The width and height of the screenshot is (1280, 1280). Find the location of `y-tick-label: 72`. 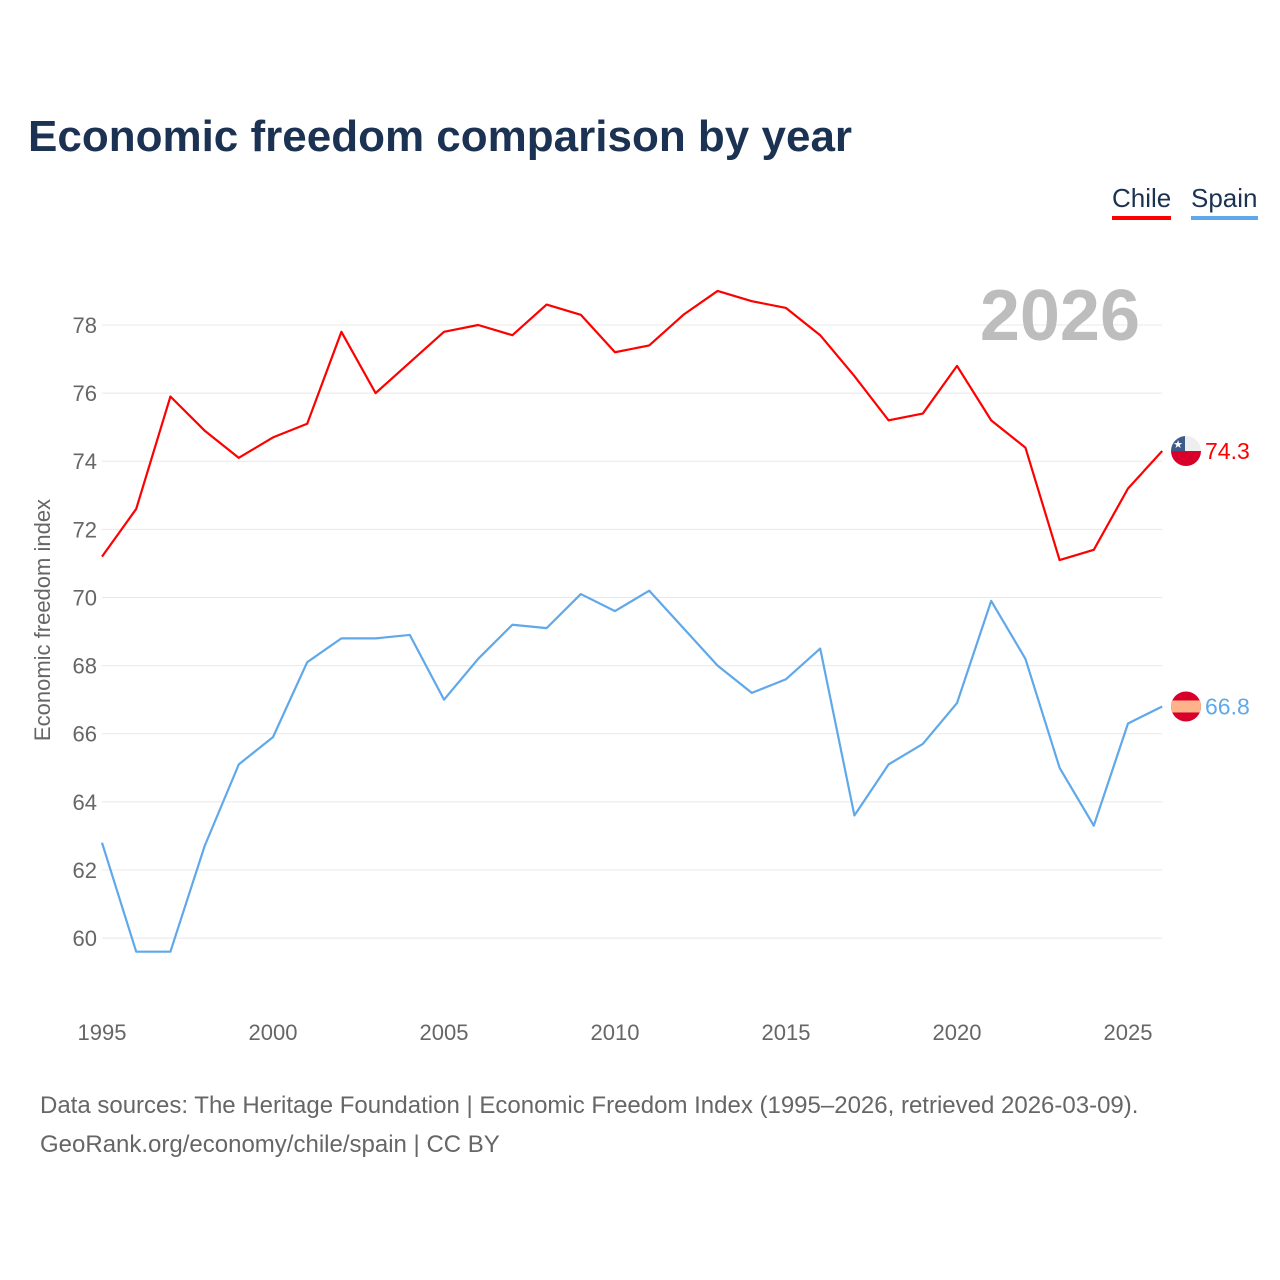

y-tick-label: 72 is located at coordinates (85, 529).